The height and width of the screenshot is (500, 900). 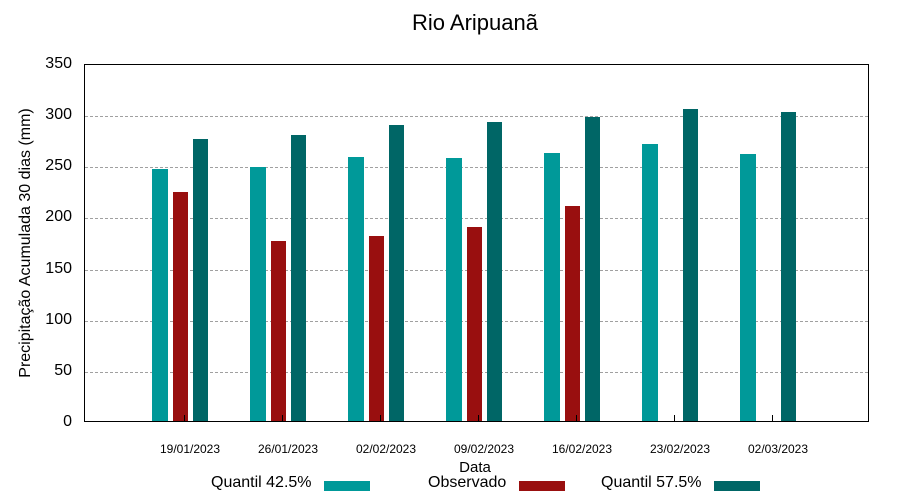 I want to click on y-tick-label: 250, so click(x=58, y=166).